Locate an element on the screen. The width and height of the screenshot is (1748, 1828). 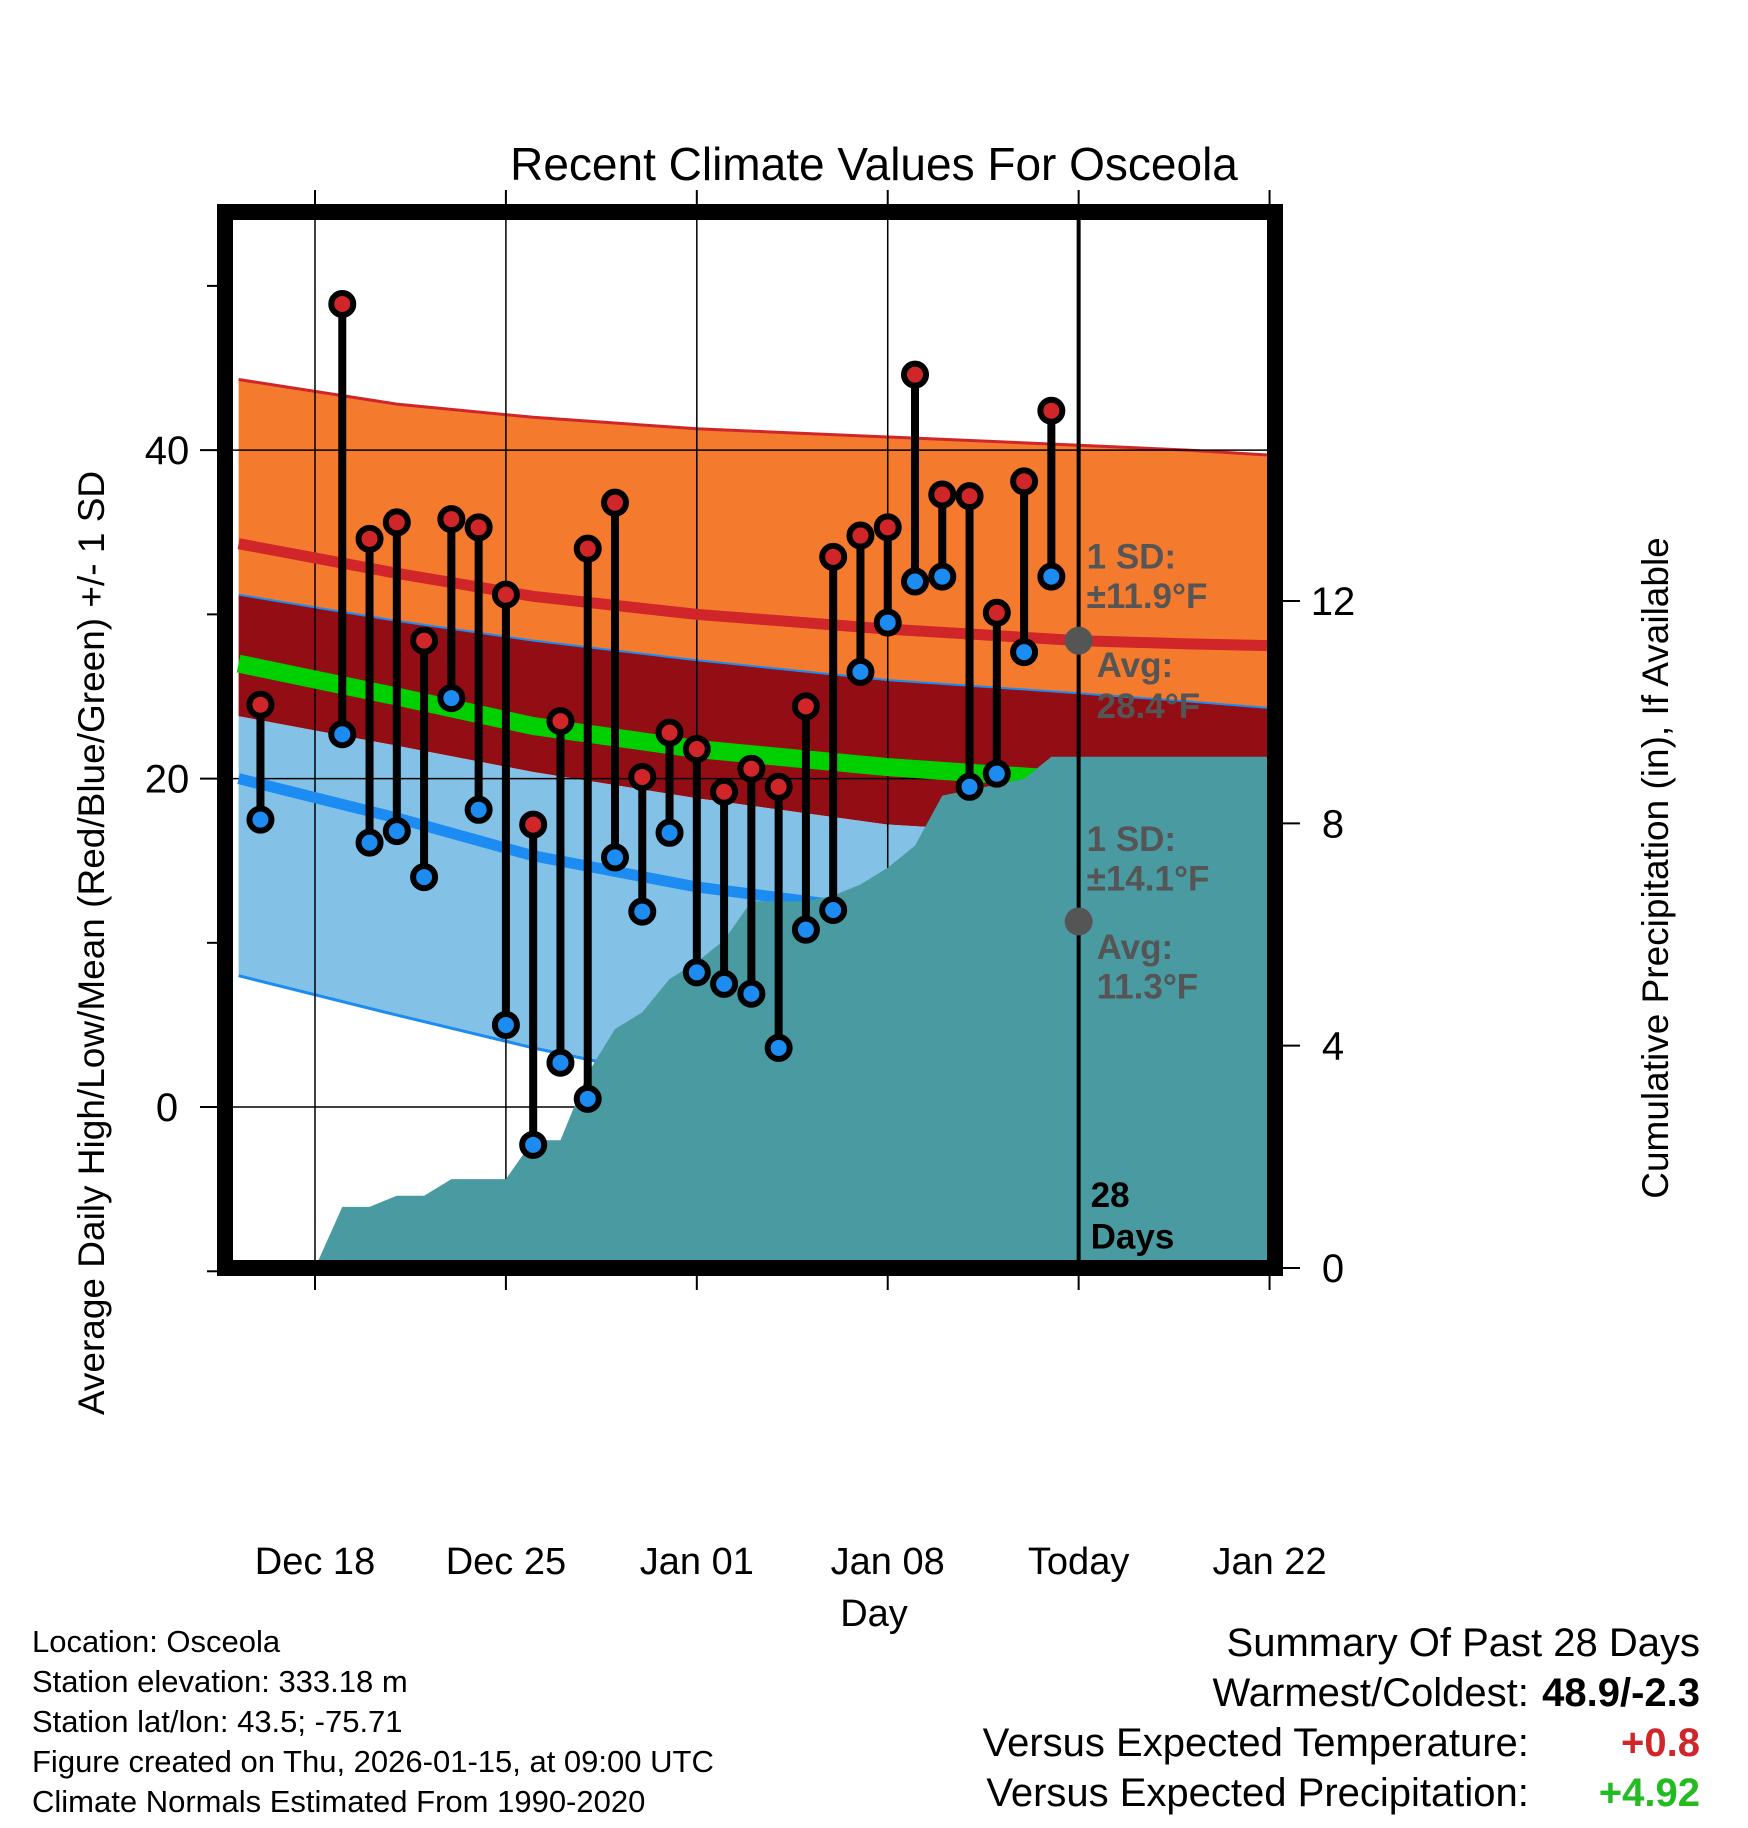
summary-title: Summary Of Past 28 Days is located at coordinates (1463, 1643).